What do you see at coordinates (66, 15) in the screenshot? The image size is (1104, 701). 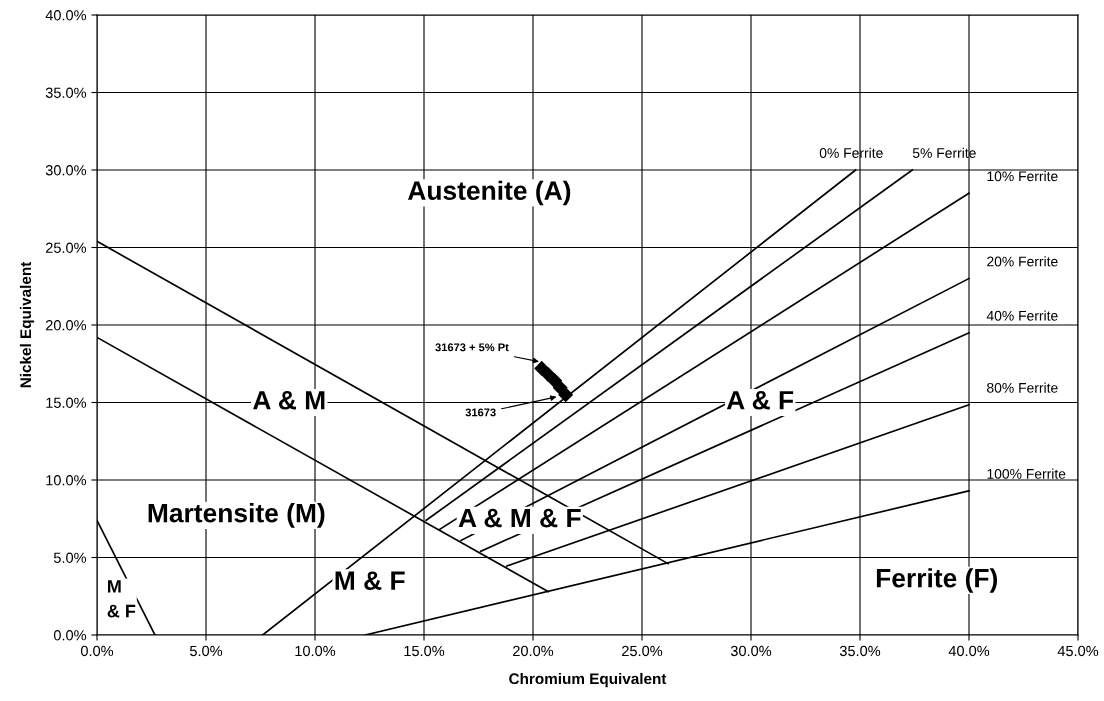 I see `y-tick-label: 40.0%` at bounding box center [66, 15].